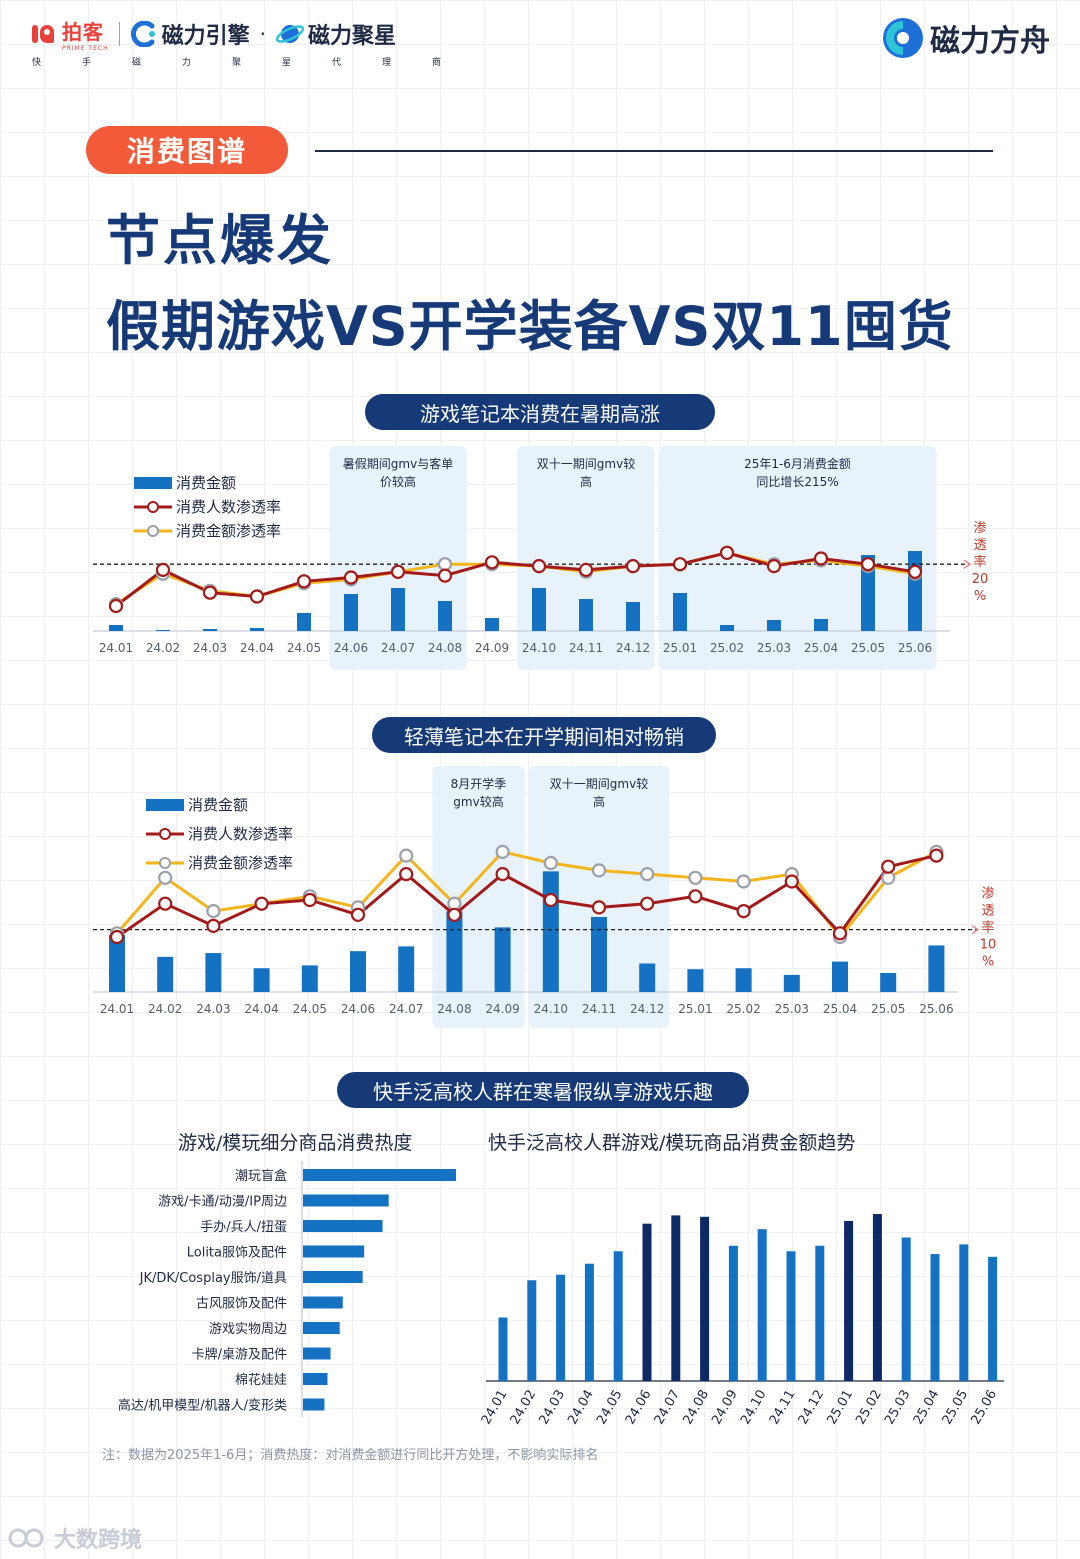 The image size is (1080, 1559). Describe the element at coordinates (228, 507) in the screenshot. I see `legend-label: 消费人数渗透率` at that location.